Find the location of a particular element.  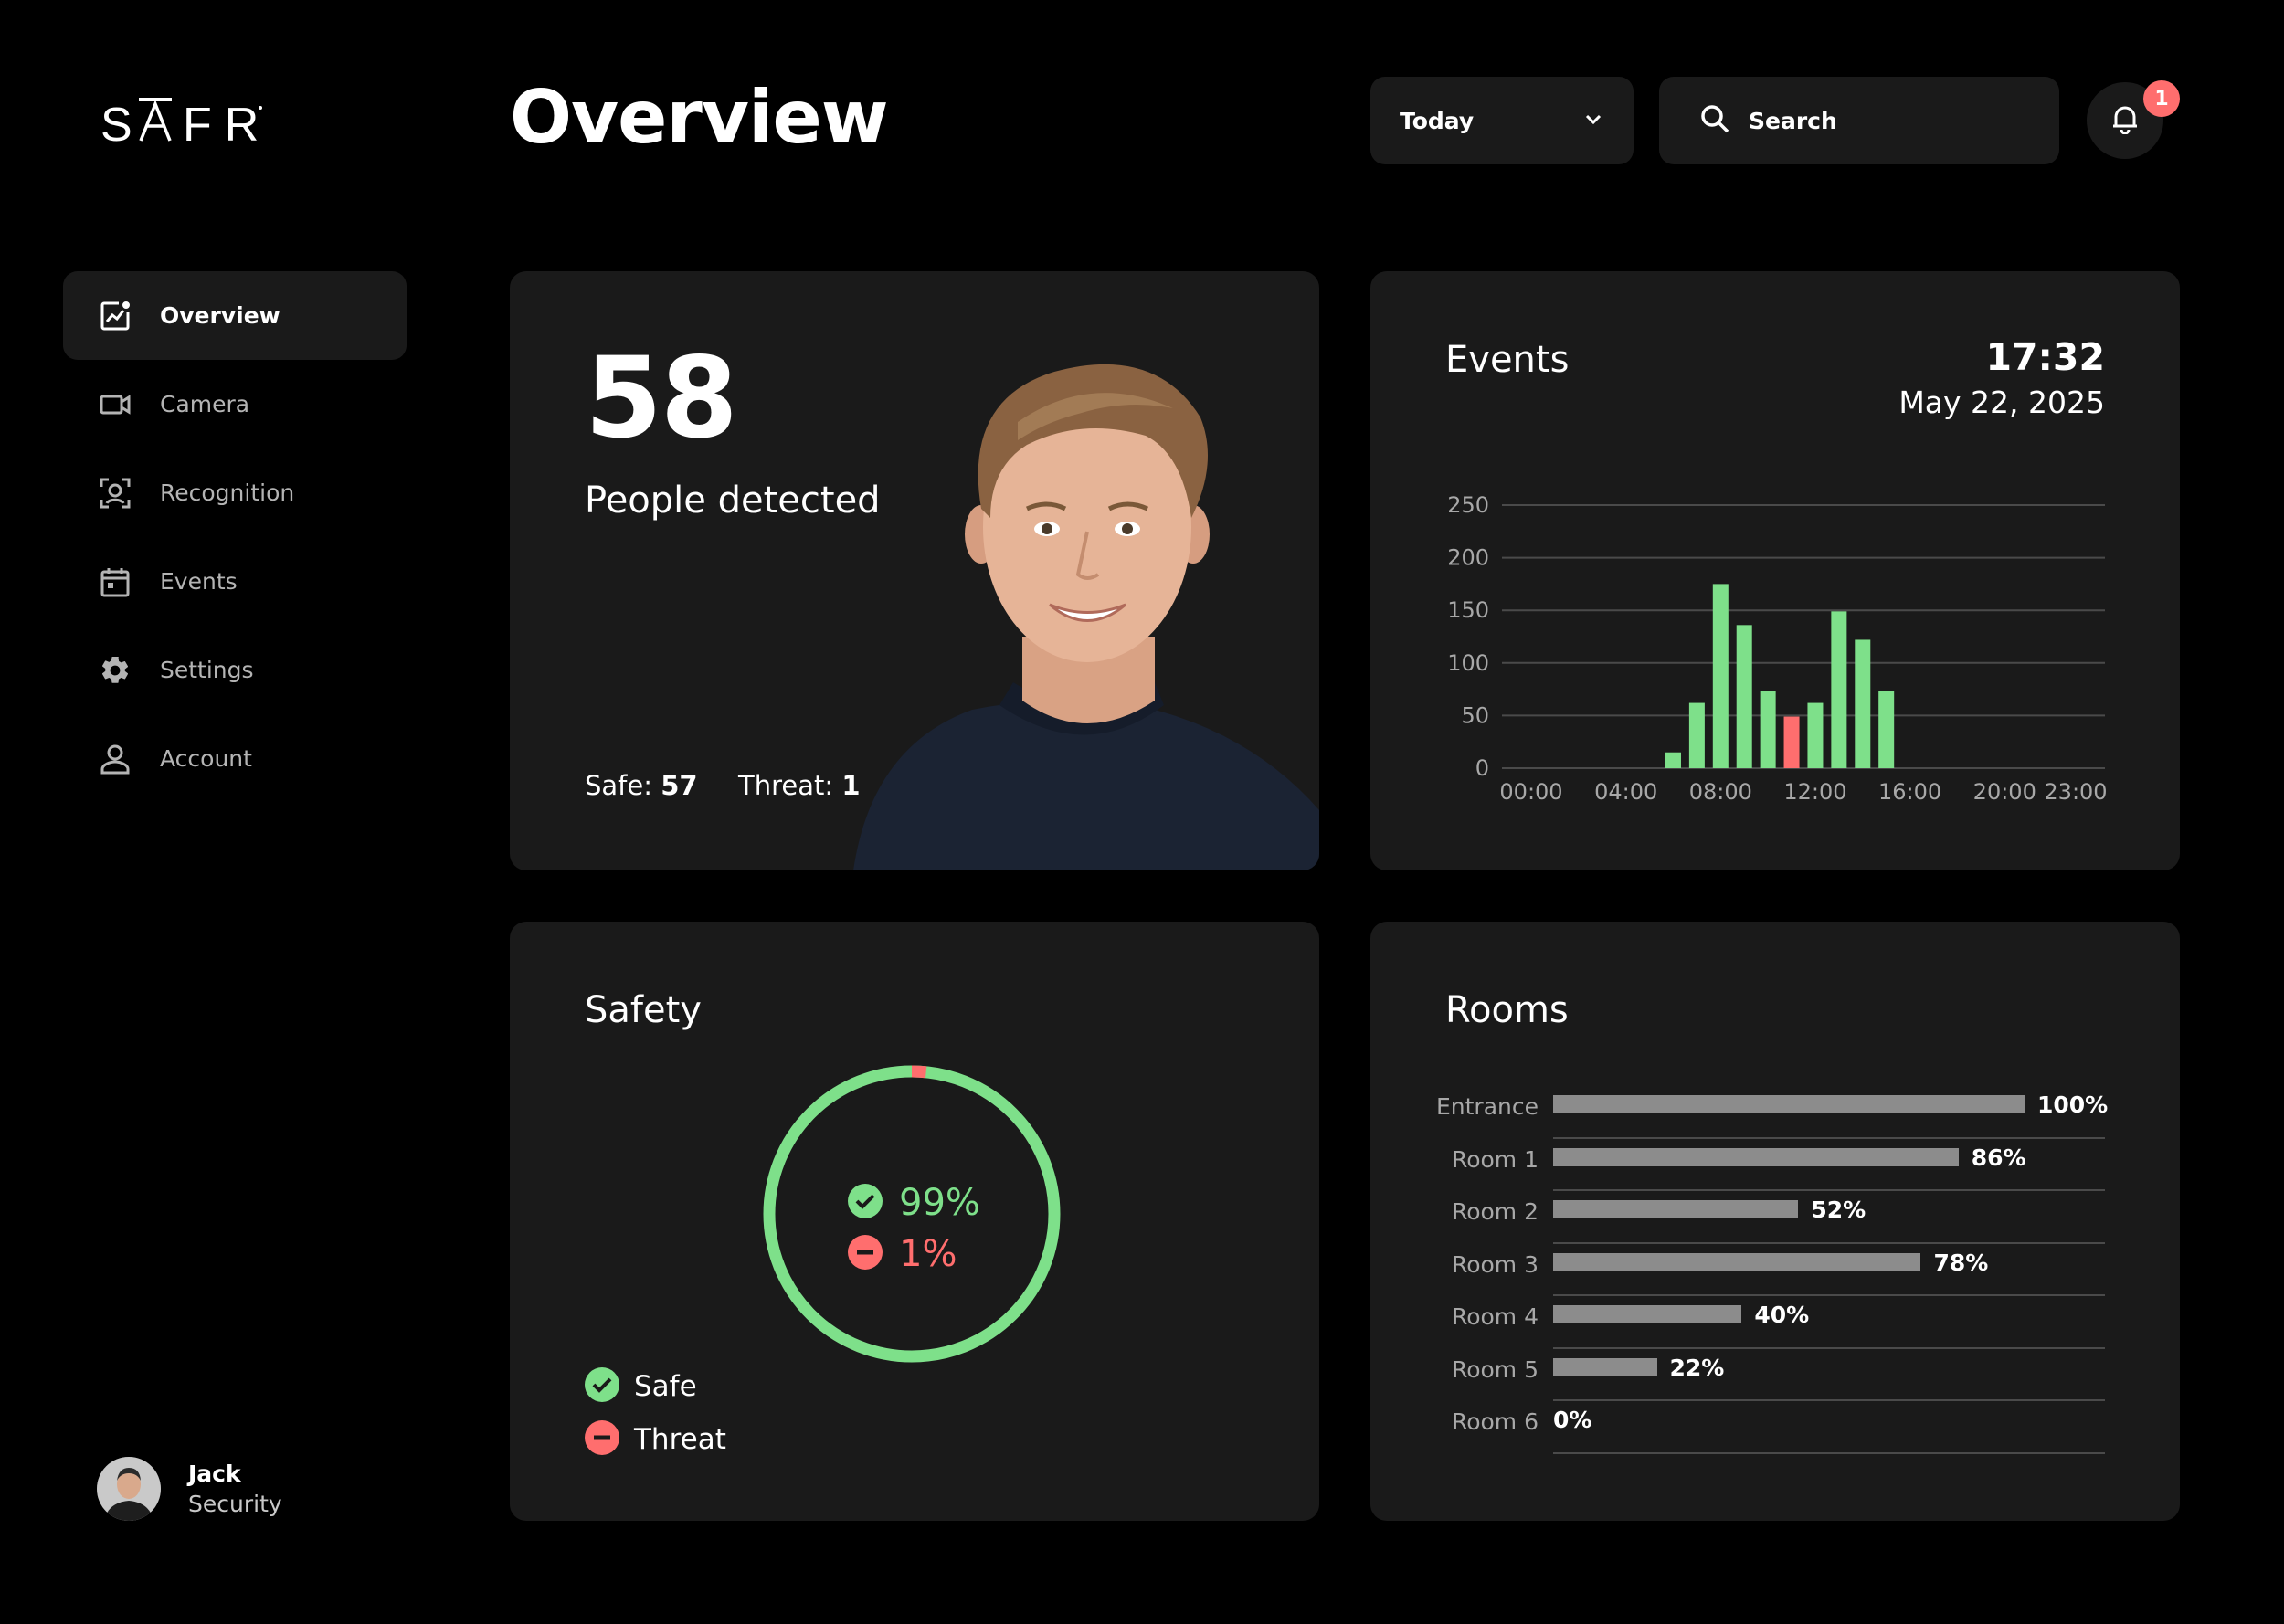

y-tick-label: 150 is located at coordinates (1468, 610).